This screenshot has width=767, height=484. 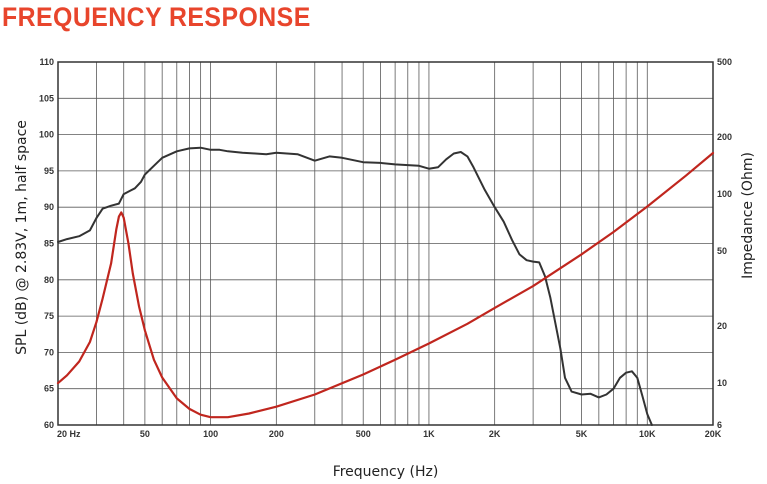 What do you see at coordinates (386, 472) in the screenshot?
I see `x-axis-title: Frequency (Hz)` at bounding box center [386, 472].